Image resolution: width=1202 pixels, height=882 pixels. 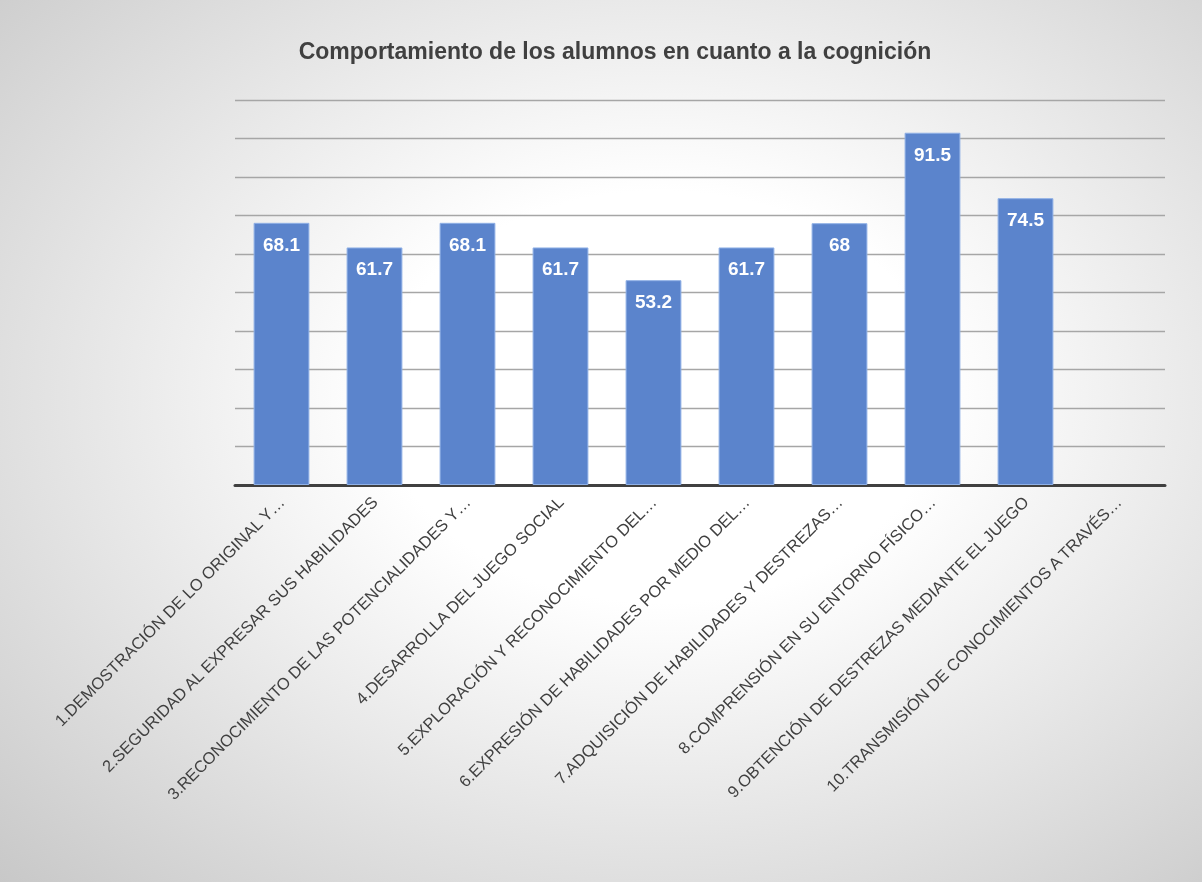 I want to click on chart-title: Comportamiento de los alumnos en cuanto a la cognición, so click(x=615, y=50).